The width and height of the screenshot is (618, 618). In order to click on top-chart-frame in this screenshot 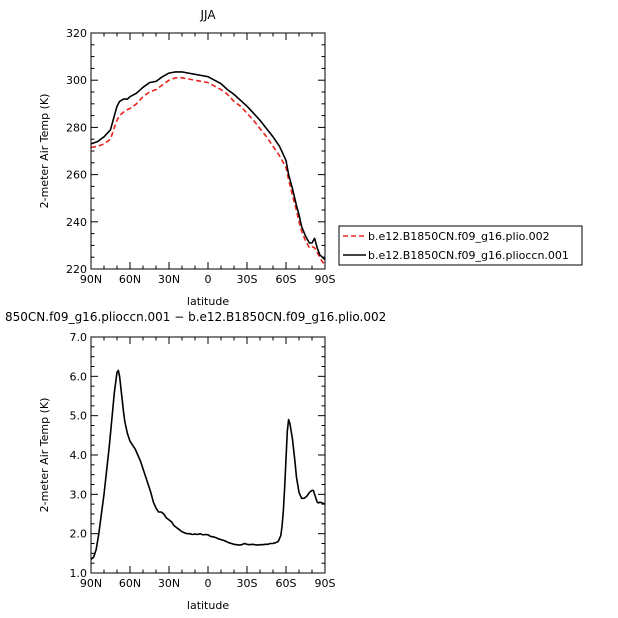, I will do `click(208, 151)`.